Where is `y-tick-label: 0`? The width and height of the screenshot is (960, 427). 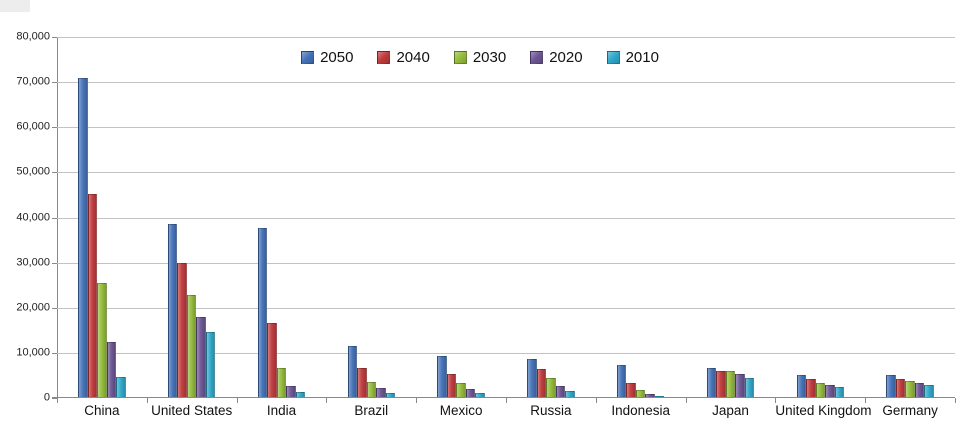
y-tick-label: 0 is located at coordinates (46, 397).